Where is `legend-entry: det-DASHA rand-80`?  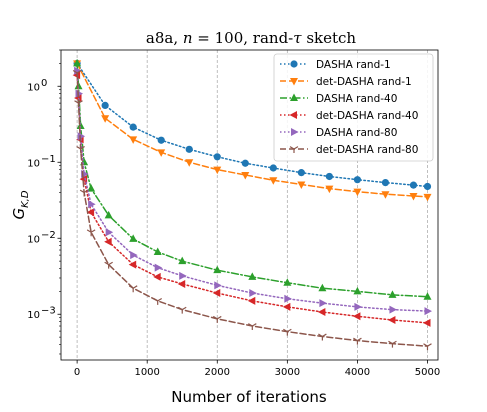 legend-entry: det-DASHA rand-80 is located at coordinates (349, 150).